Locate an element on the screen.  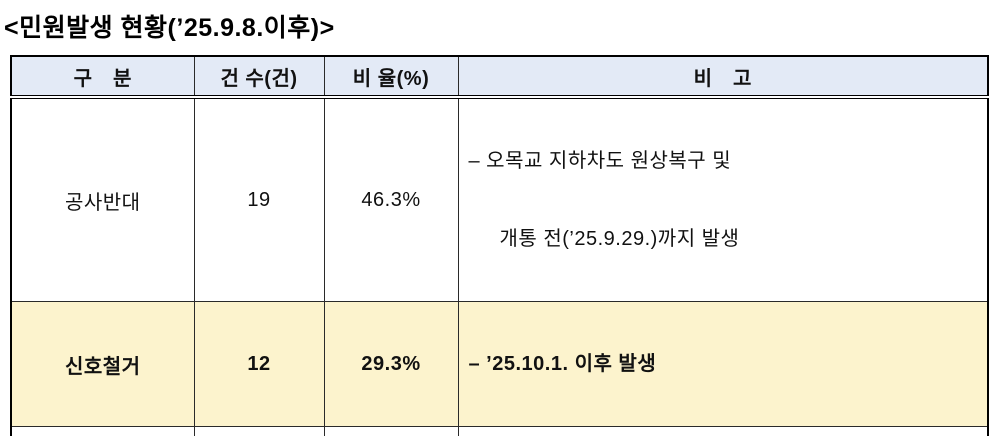
table-row-green-space-request: 녹지조성 요청 6 14.6% – ’25.9.8. 기자브리핑 이후 발생 is located at coordinates (499, 431).